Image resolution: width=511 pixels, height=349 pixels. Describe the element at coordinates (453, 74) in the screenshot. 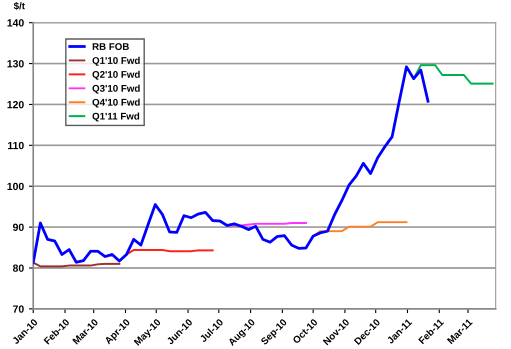

I see `line-series` at that location.